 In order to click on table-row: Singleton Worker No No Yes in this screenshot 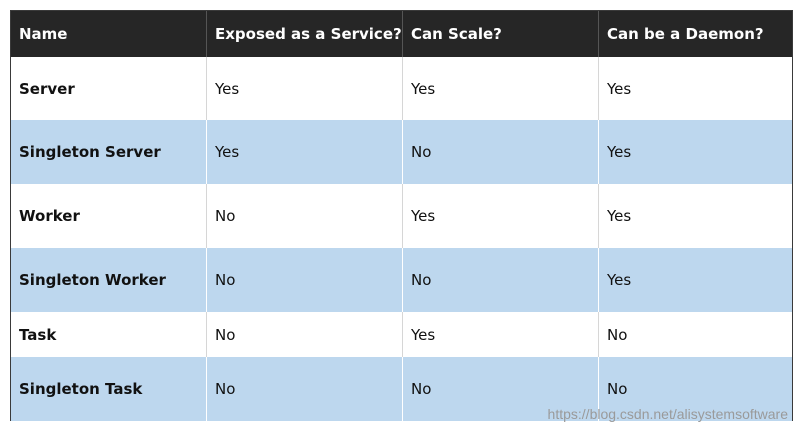, I will do `click(401, 280)`.